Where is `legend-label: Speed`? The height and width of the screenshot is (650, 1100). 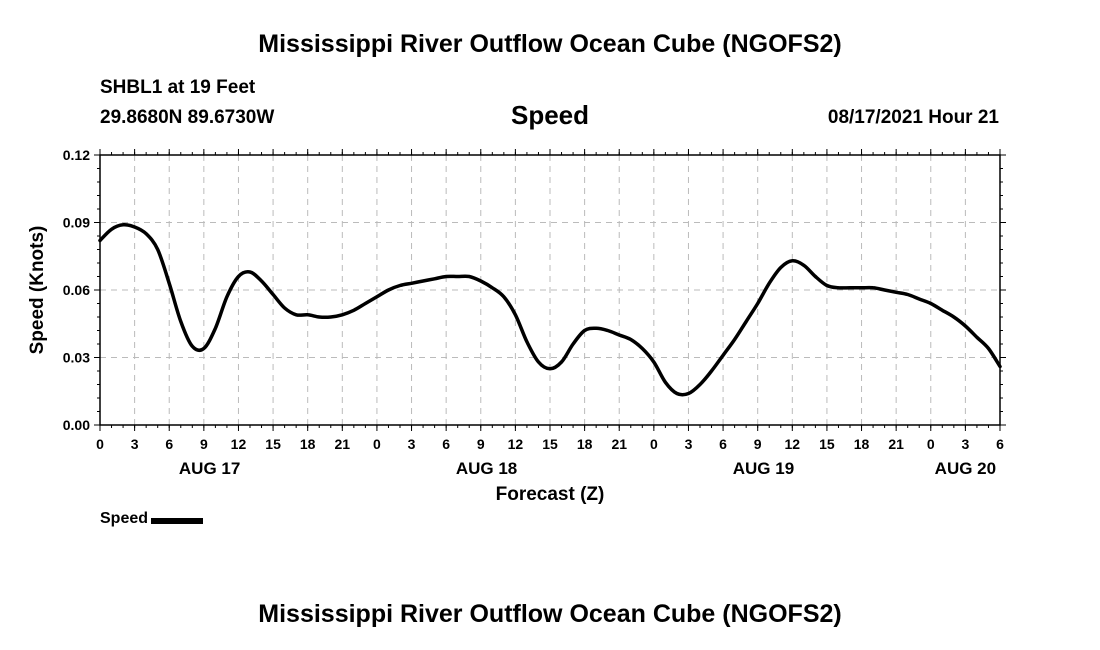 legend-label: Speed is located at coordinates (124, 518).